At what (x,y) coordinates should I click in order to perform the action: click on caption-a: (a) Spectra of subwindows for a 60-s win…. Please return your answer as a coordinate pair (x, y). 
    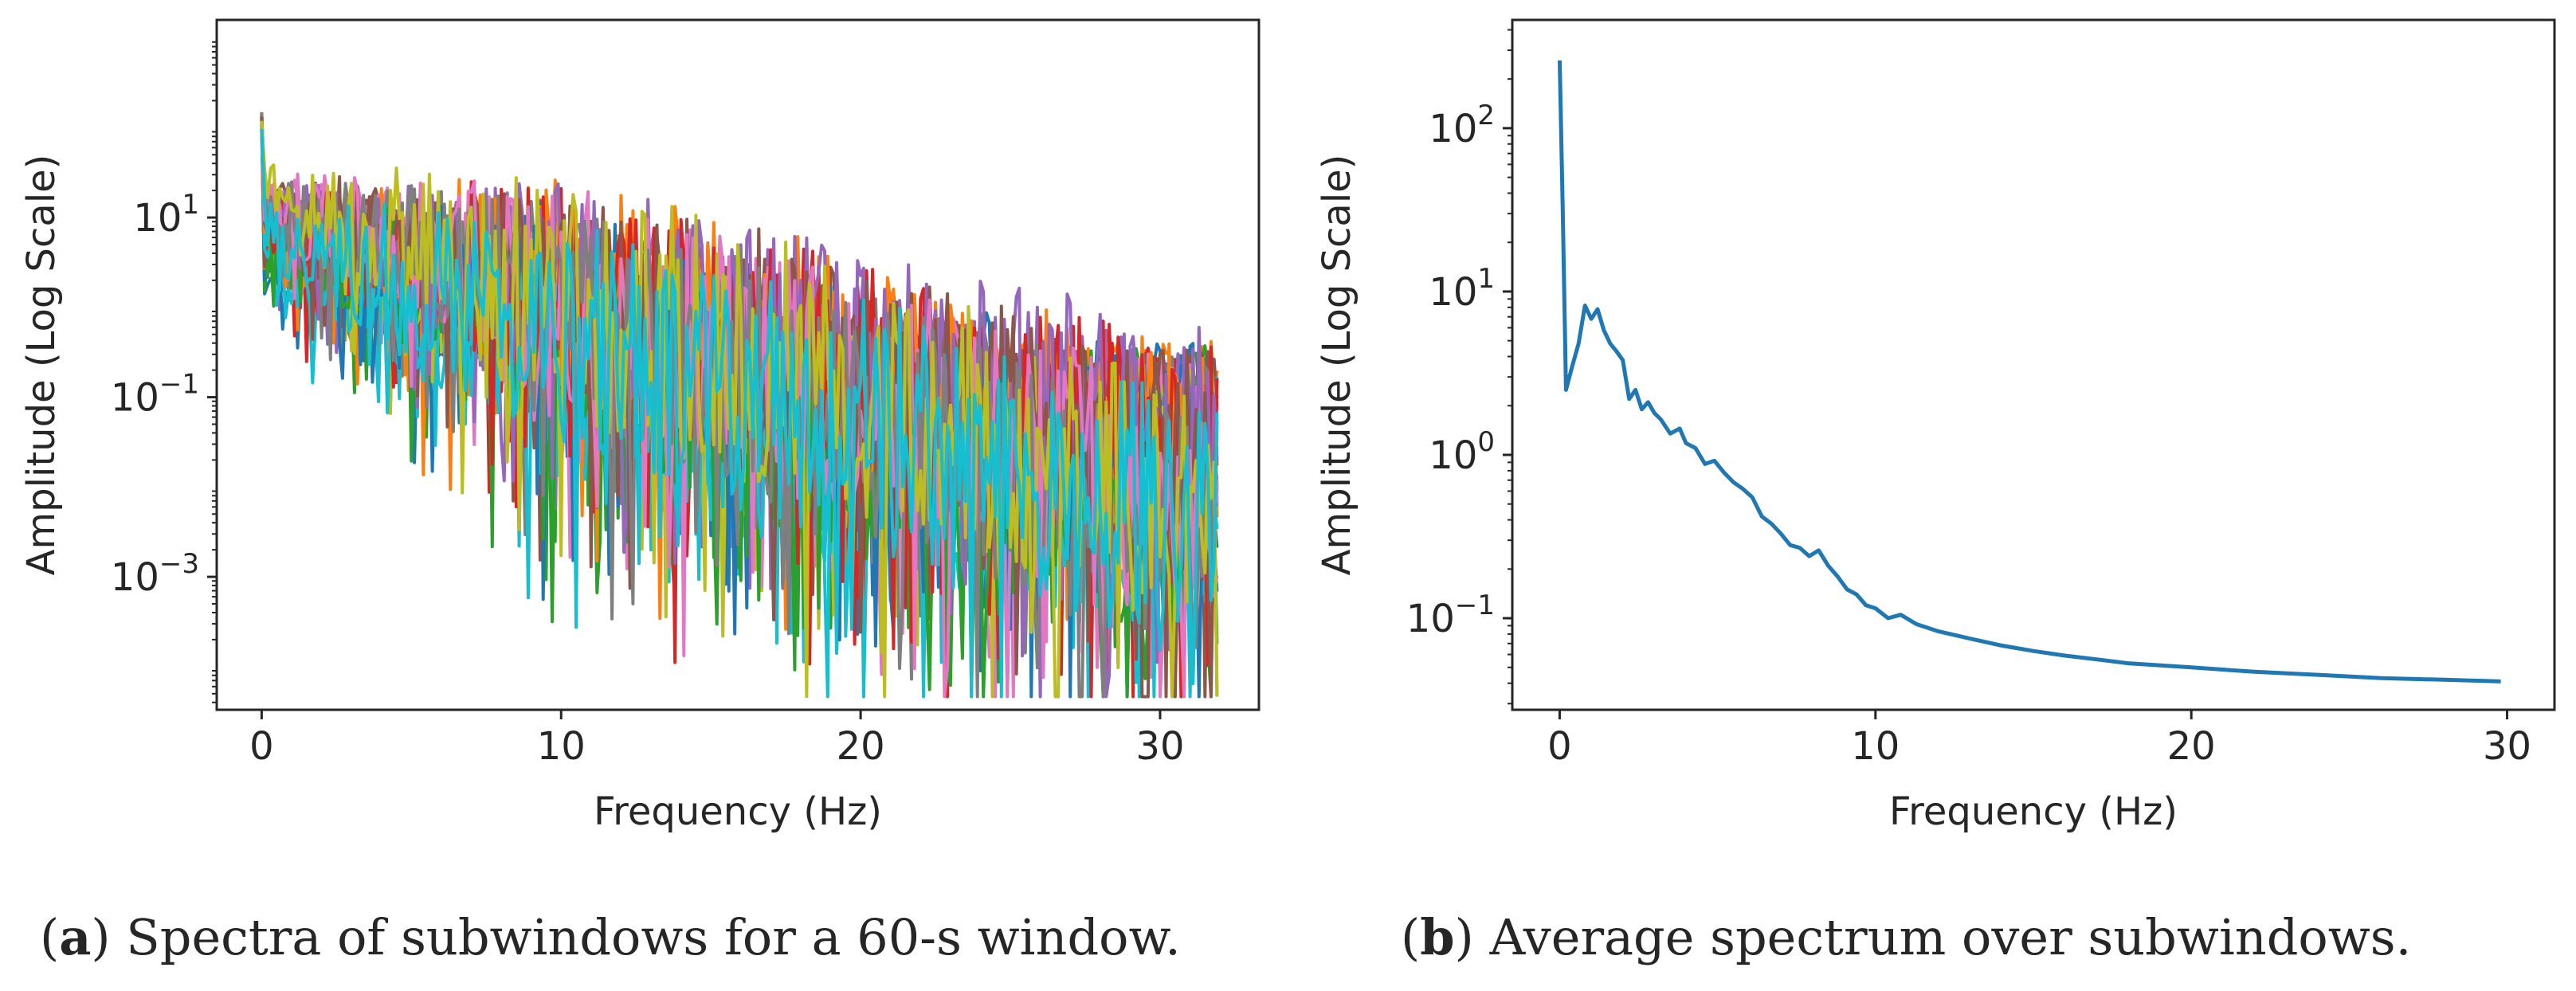
    Looking at the image, I should click on (610, 937).